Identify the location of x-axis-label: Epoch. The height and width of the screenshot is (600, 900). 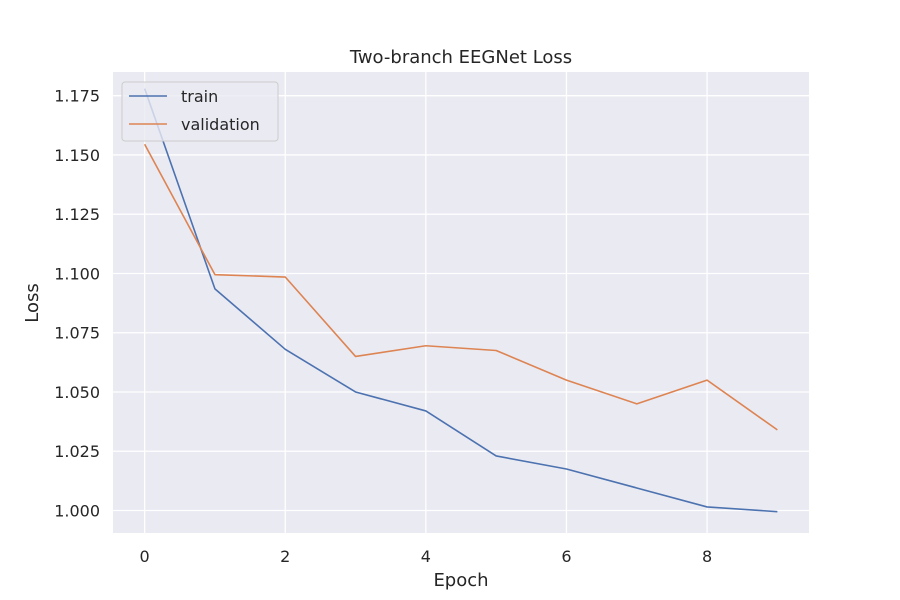
(460, 580).